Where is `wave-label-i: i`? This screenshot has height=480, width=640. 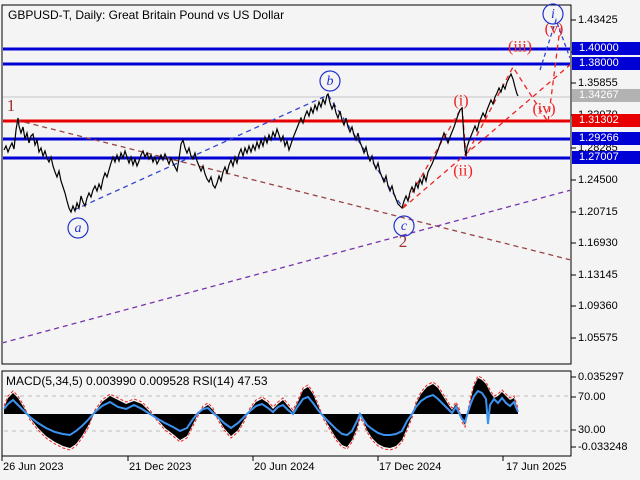
wave-label-i: i is located at coordinates (553, 14).